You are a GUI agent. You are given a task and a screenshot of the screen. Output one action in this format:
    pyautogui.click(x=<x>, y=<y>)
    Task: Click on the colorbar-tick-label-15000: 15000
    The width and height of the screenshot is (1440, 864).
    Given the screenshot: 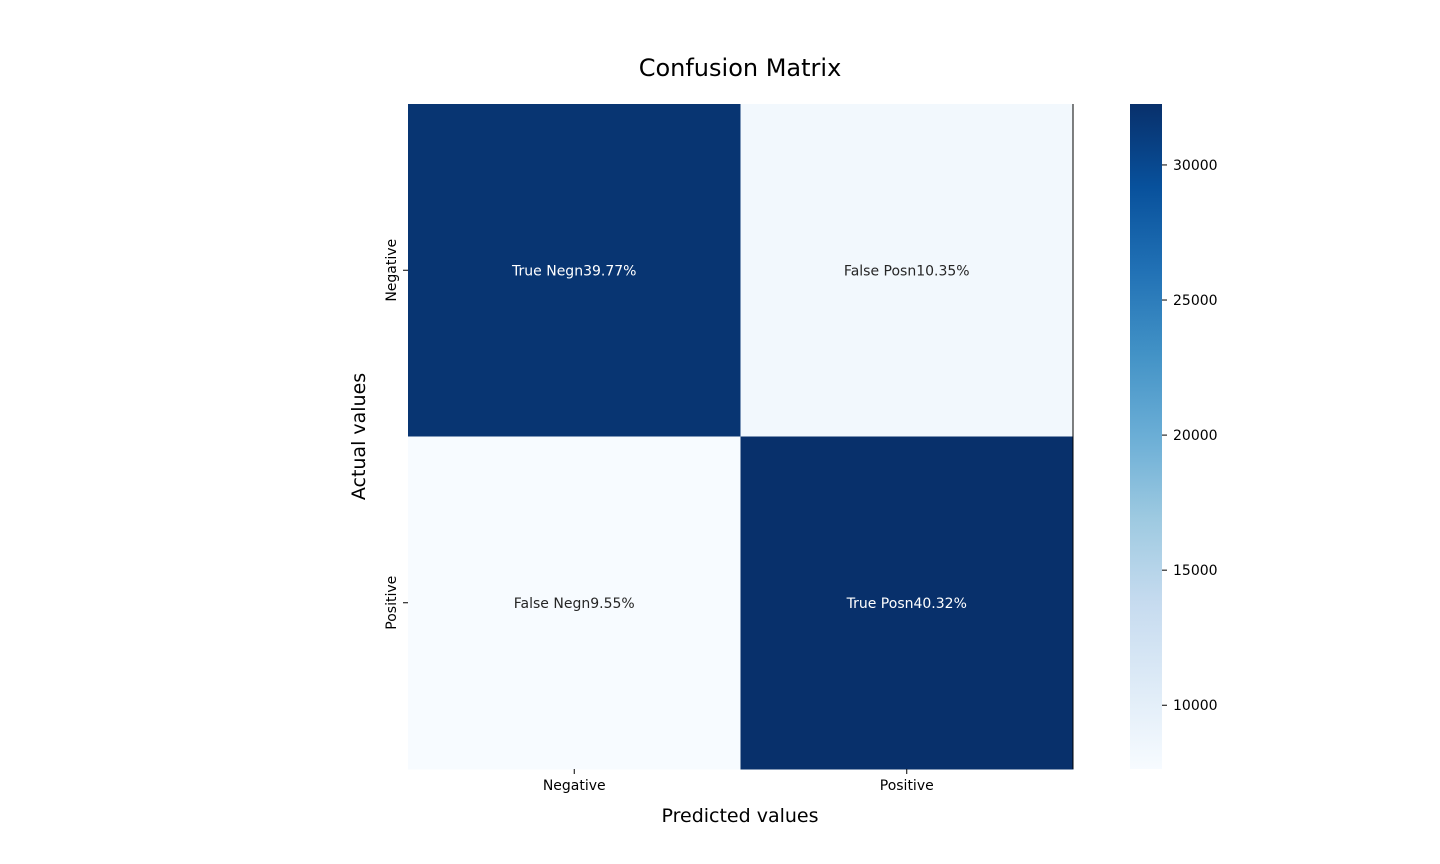 What is the action you would take?
    pyautogui.click(x=1195, y=571)
    